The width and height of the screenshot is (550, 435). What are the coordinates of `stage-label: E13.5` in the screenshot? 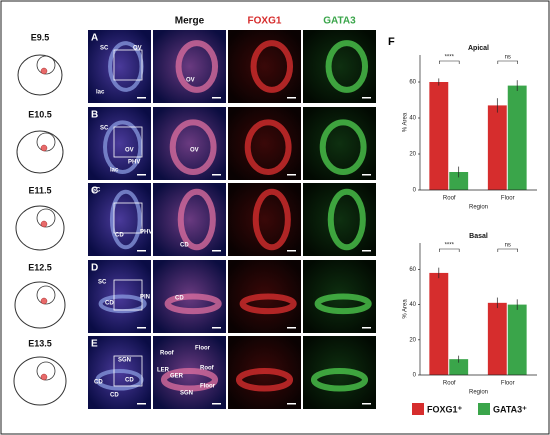 It's located at (40, 343).